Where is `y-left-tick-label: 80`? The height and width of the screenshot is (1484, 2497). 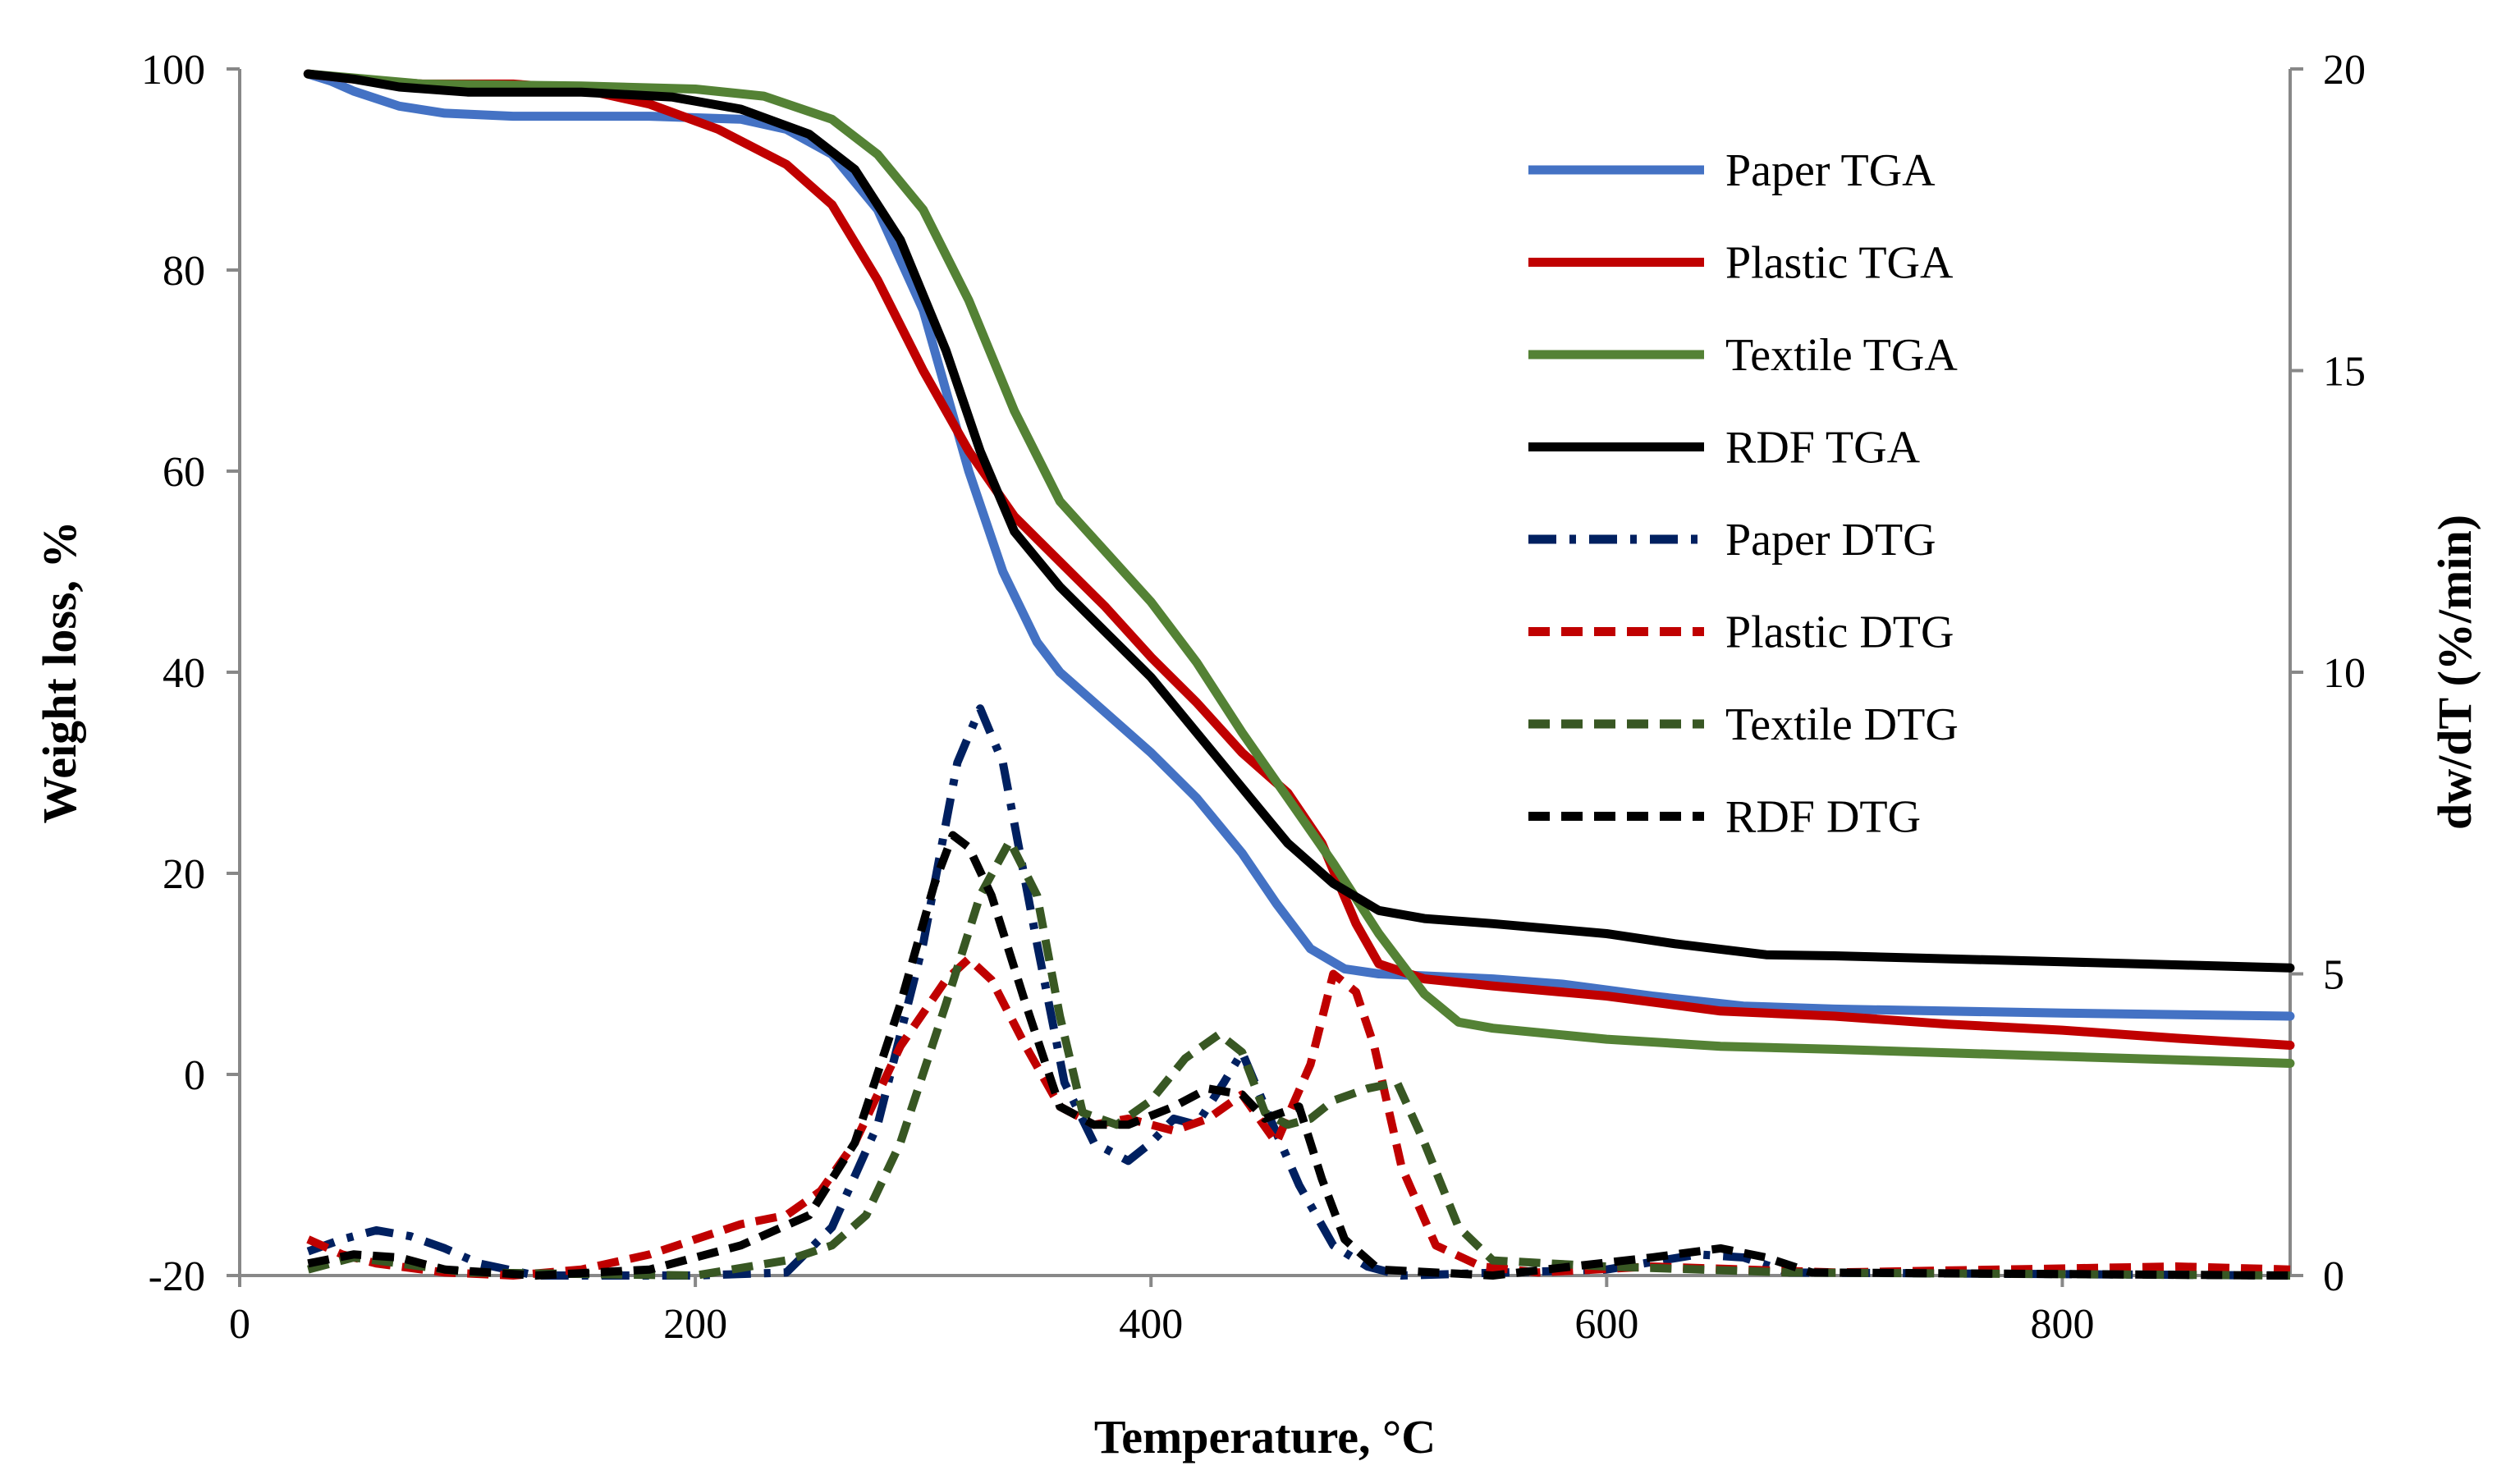
y-left-tick-label: 80 is located at coordinates (184, 271).